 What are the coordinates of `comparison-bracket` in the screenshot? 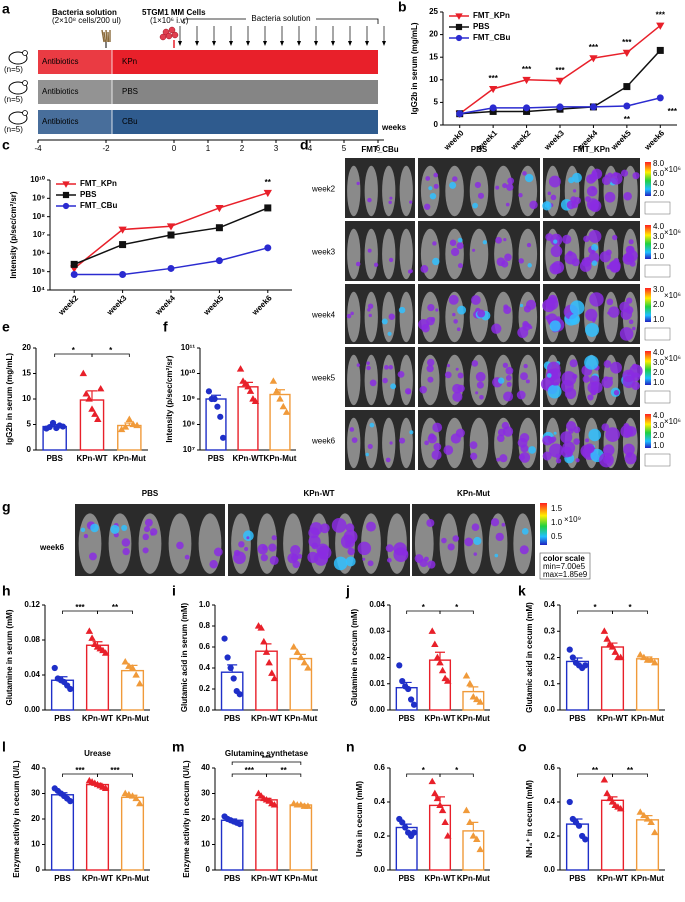 It's located at (456, 612).